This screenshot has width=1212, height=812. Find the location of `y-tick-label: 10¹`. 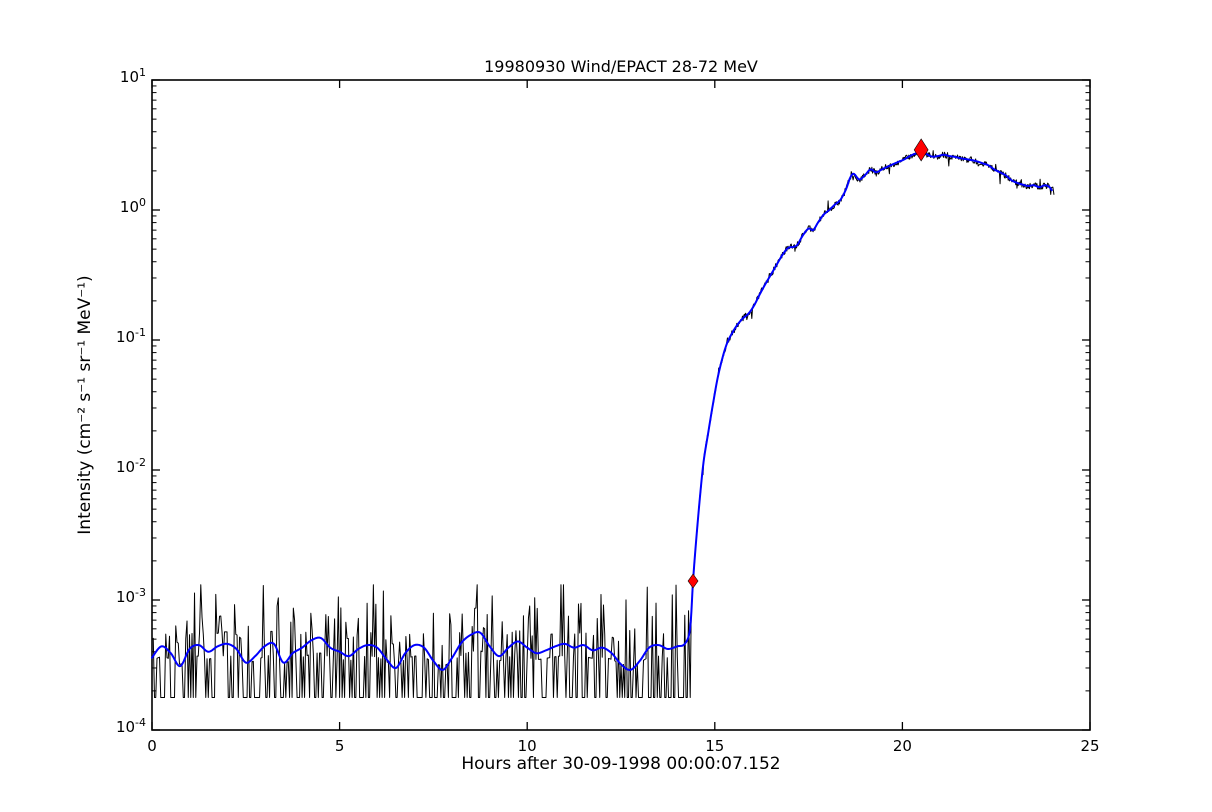

y-tick-label: 10¹ is located at coordinates (132, 76).